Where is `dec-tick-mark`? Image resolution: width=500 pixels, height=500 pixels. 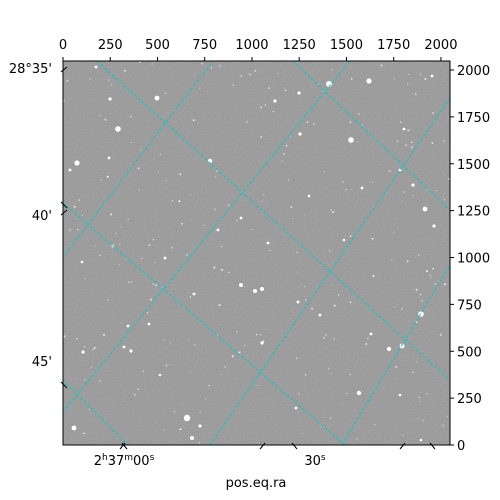 dec-tick-mark is located at coordinates (64, 212).